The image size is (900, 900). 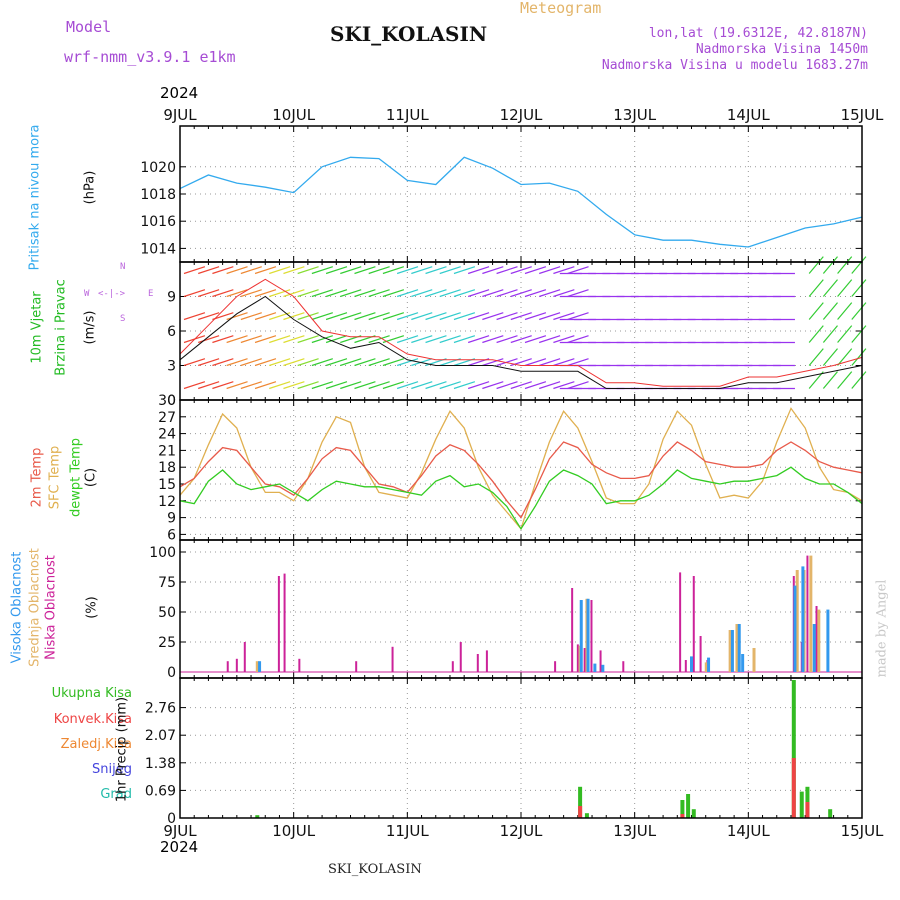 I want to click on y-tick-label: 0.69, so click(x=160, y=791).